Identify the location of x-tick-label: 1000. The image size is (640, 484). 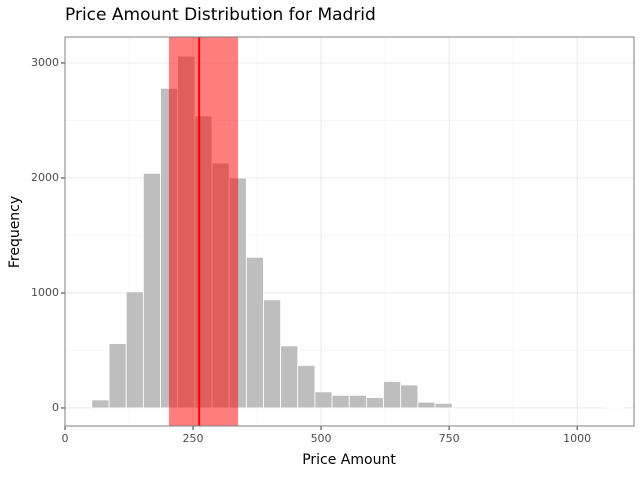
(577, 438).